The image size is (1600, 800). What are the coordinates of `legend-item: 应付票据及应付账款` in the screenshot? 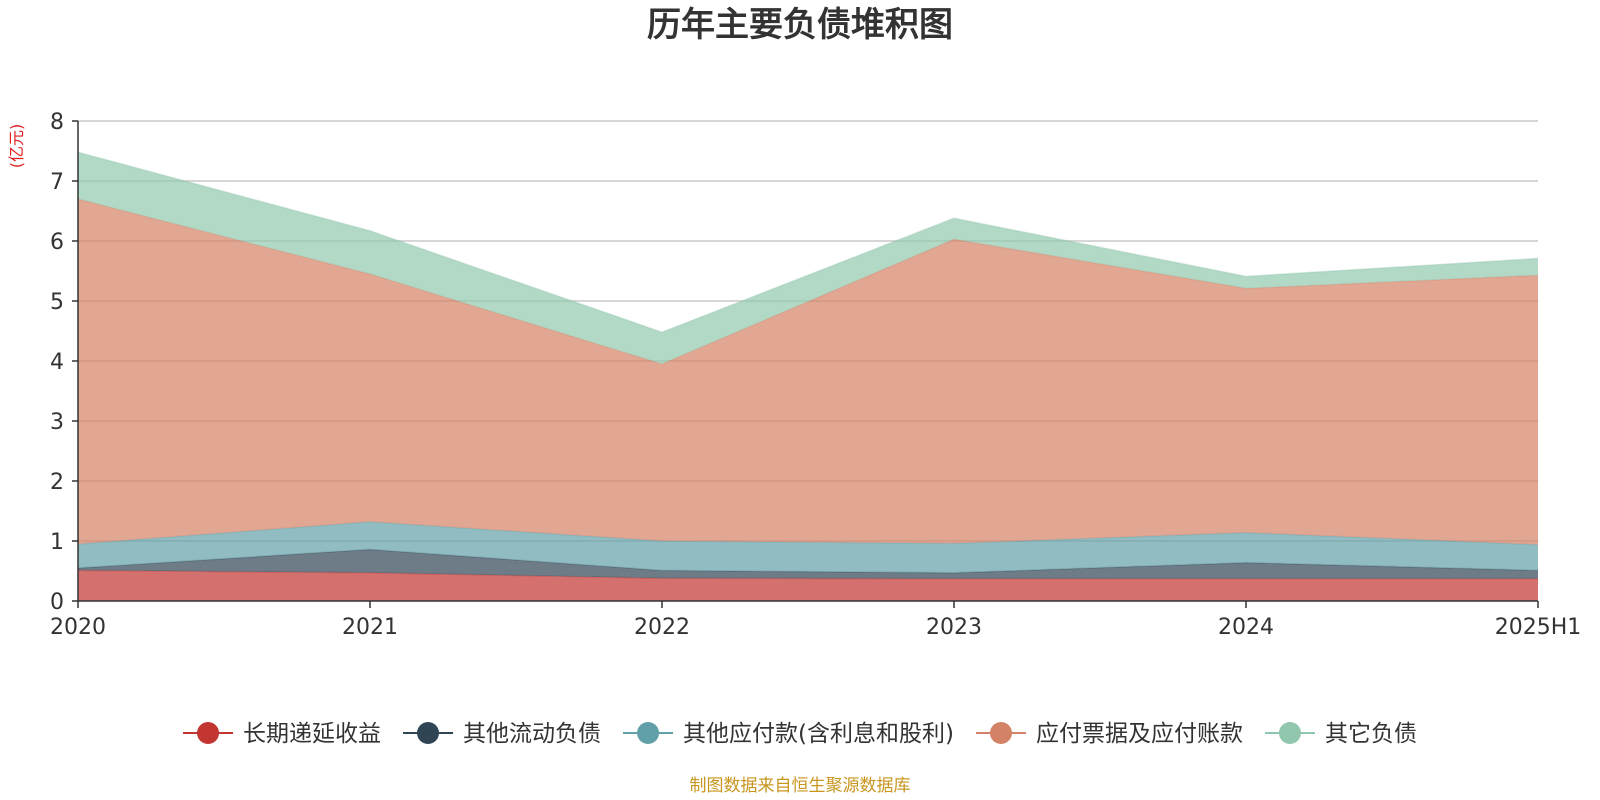 It's located at (1109, 734).